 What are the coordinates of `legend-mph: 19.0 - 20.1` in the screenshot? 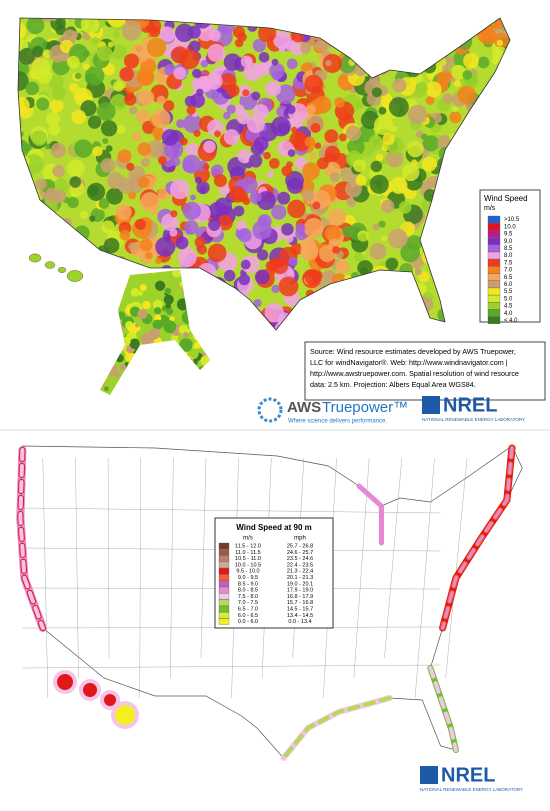 It's located at (300, 584).